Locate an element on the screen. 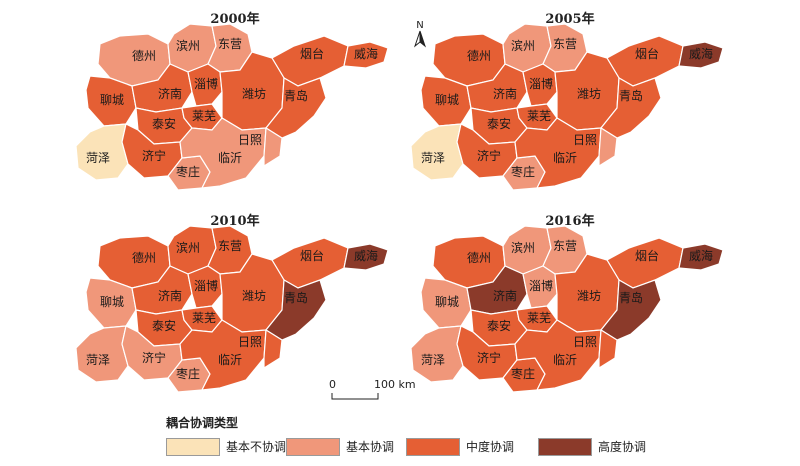 This screenshot has height=466, width=800. panel-title-2005: 2005年 is located at coordinates (570, 19).